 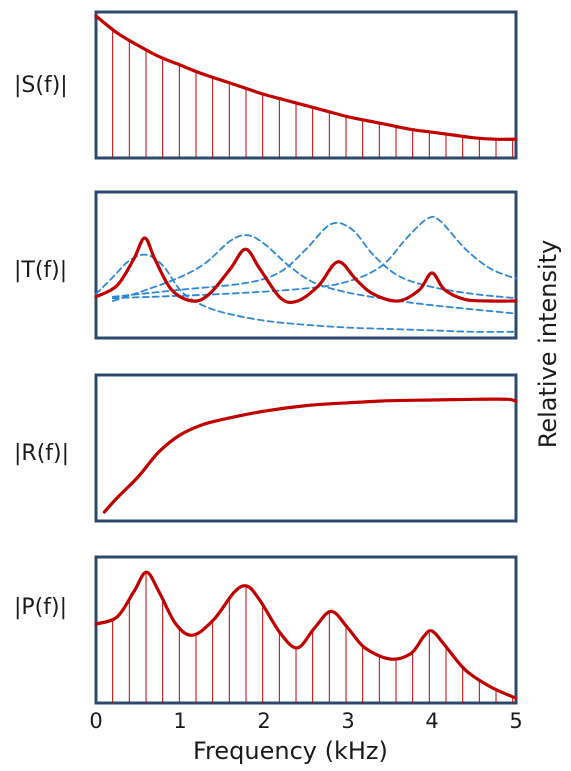 I want to click on panel-label-p: |P(f)|, so click(x=41, y=607).